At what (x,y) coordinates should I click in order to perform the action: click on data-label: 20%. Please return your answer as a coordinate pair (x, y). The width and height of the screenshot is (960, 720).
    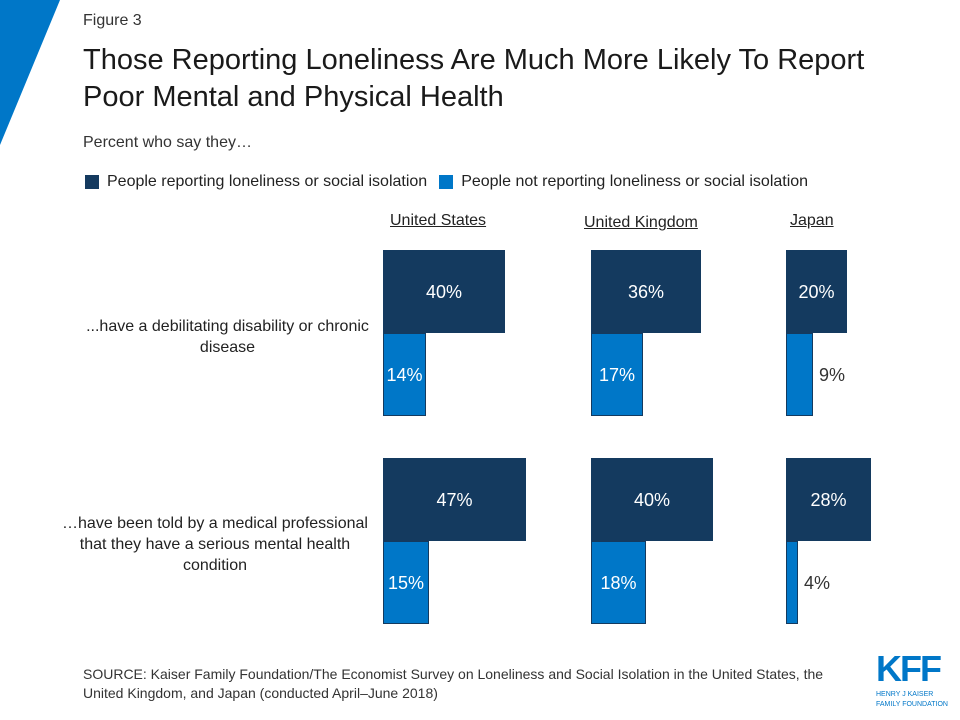
    Looking at the image, I should click on (816, 292).